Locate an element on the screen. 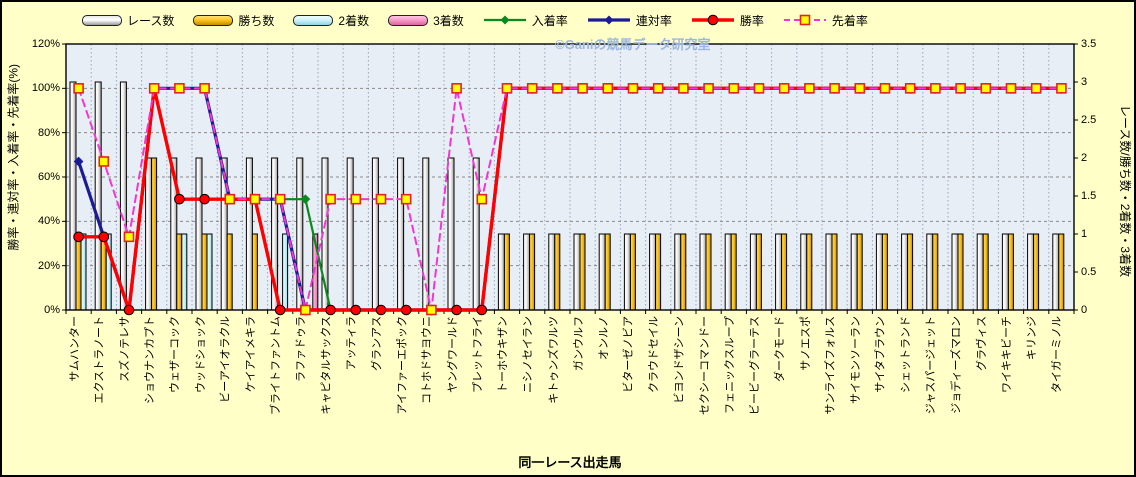 This screenshot has height=477, width=1136. legend-item-nyuchaku: 入着率 is located at coordinates (525, 20).